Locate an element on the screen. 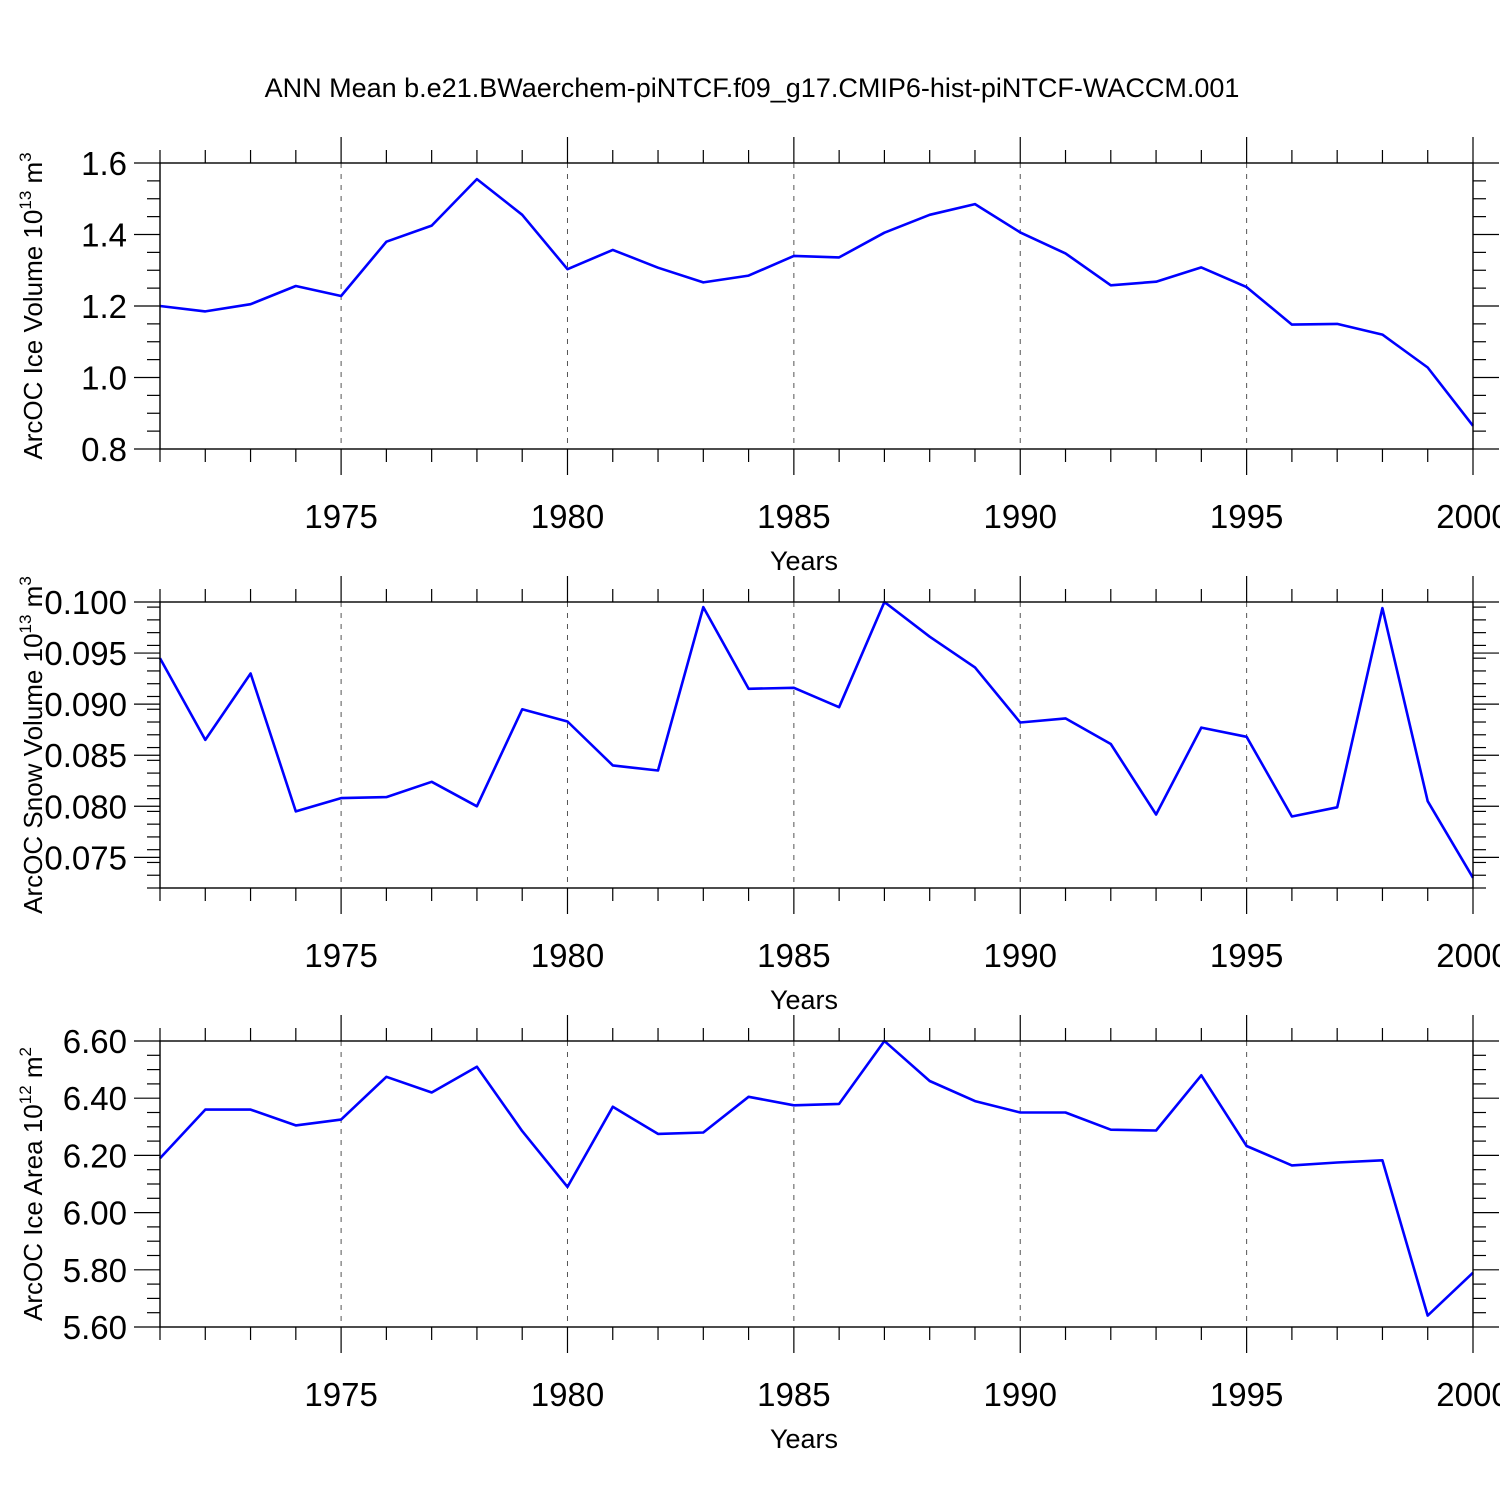 The height and width of the screenshot is (1500, 1500). y-tick-label: 1.6 is located at coordinates (104, 163).